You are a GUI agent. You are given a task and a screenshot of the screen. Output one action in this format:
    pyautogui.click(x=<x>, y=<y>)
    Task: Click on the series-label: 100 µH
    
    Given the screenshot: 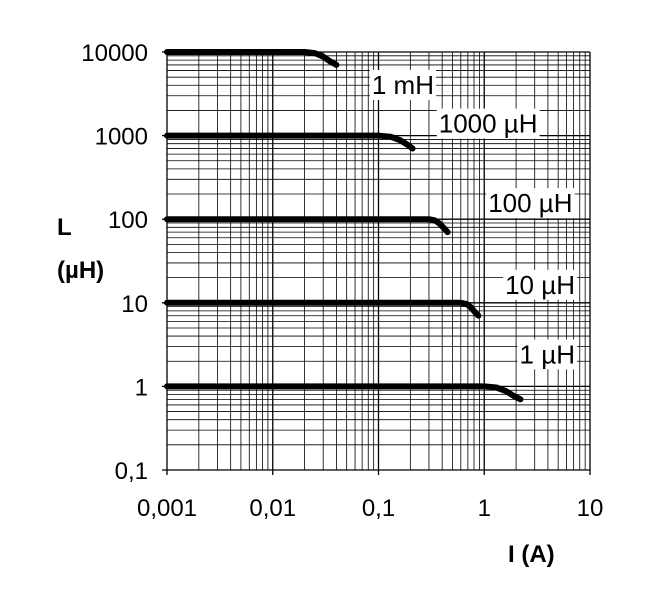 What is the action you would take?
    pyautogui.click(x=530, y=203)
    